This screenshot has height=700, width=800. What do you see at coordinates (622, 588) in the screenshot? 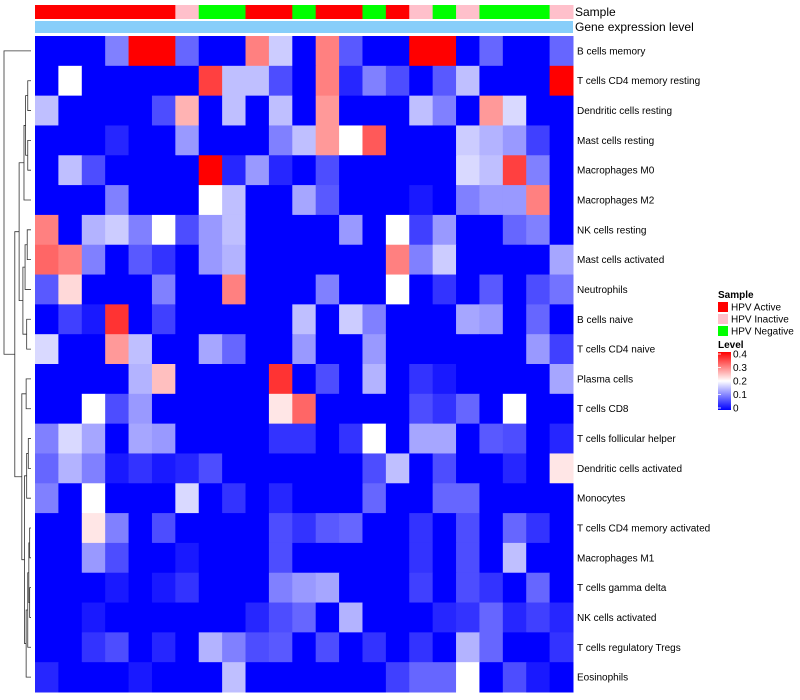
I see `row-label: T cells gamma delta` at bounding box center [622, 588].